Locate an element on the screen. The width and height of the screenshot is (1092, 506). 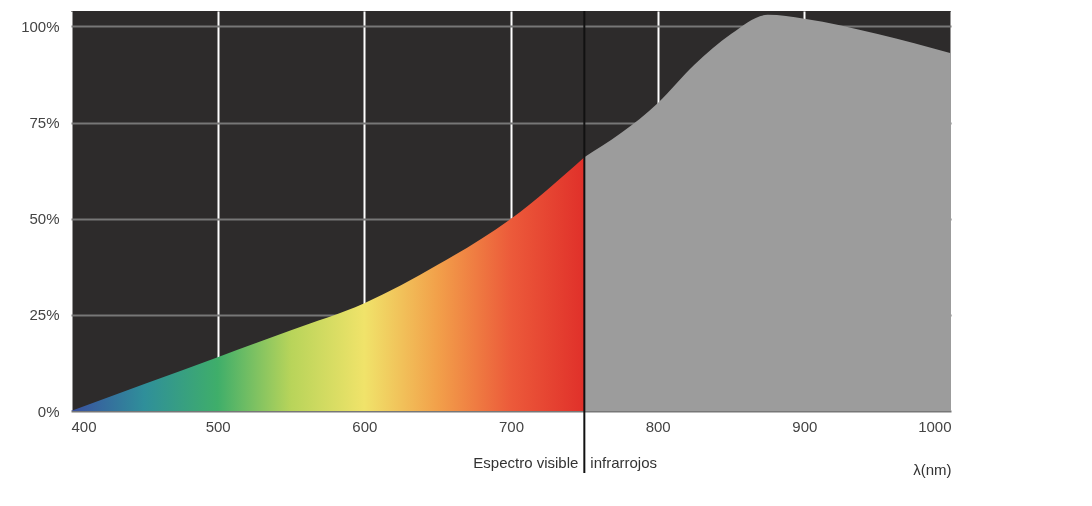
x-tick-label: 600 is located at coordinates (365, 426).